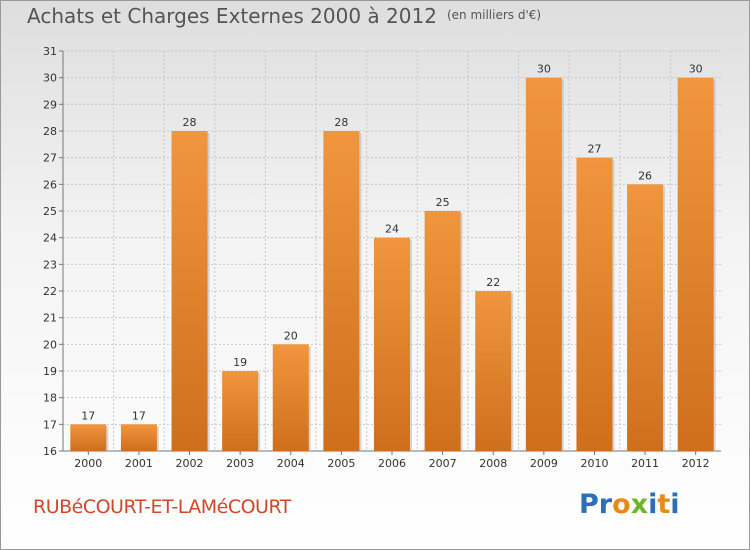  What do you see at coordinates (291, 335) in the screenshot?
I see `data-label: 20` at bounding box center [291, 335].